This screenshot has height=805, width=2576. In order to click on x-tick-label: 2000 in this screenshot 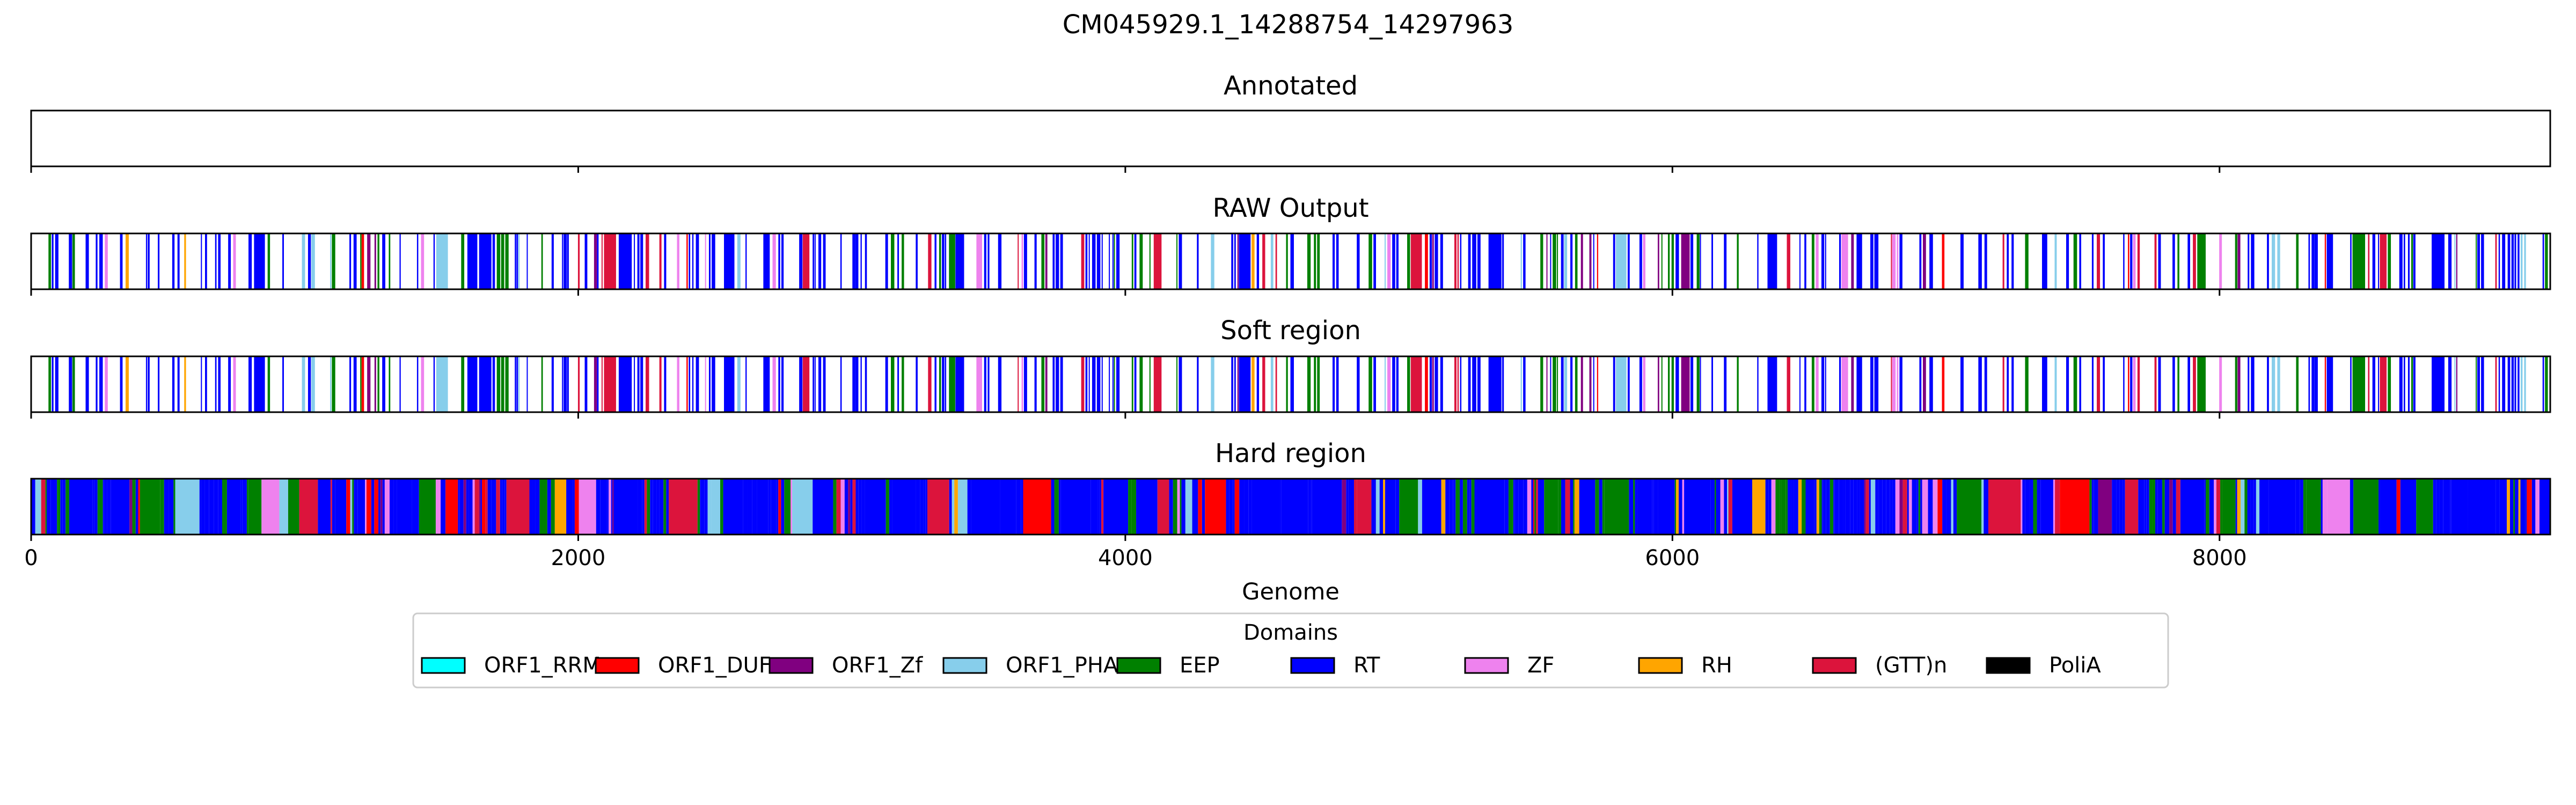, I will do `click(578, 558)`.